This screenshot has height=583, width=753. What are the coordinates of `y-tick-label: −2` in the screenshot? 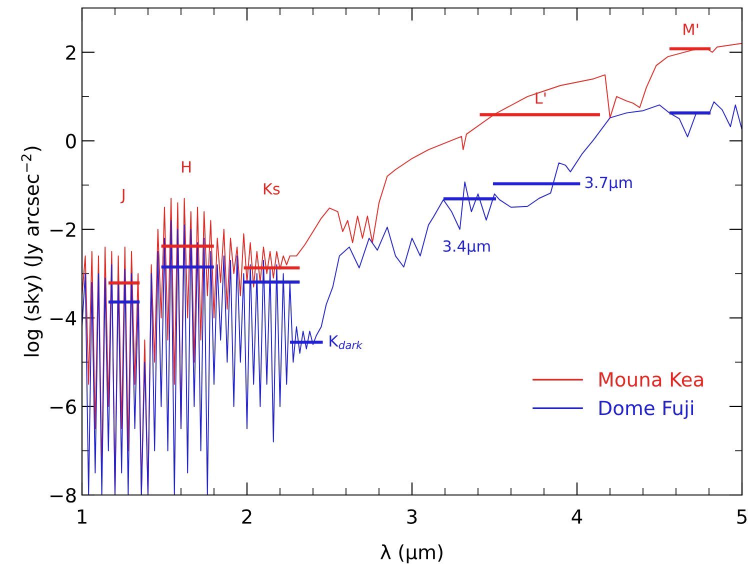 It's located at (63, 229).